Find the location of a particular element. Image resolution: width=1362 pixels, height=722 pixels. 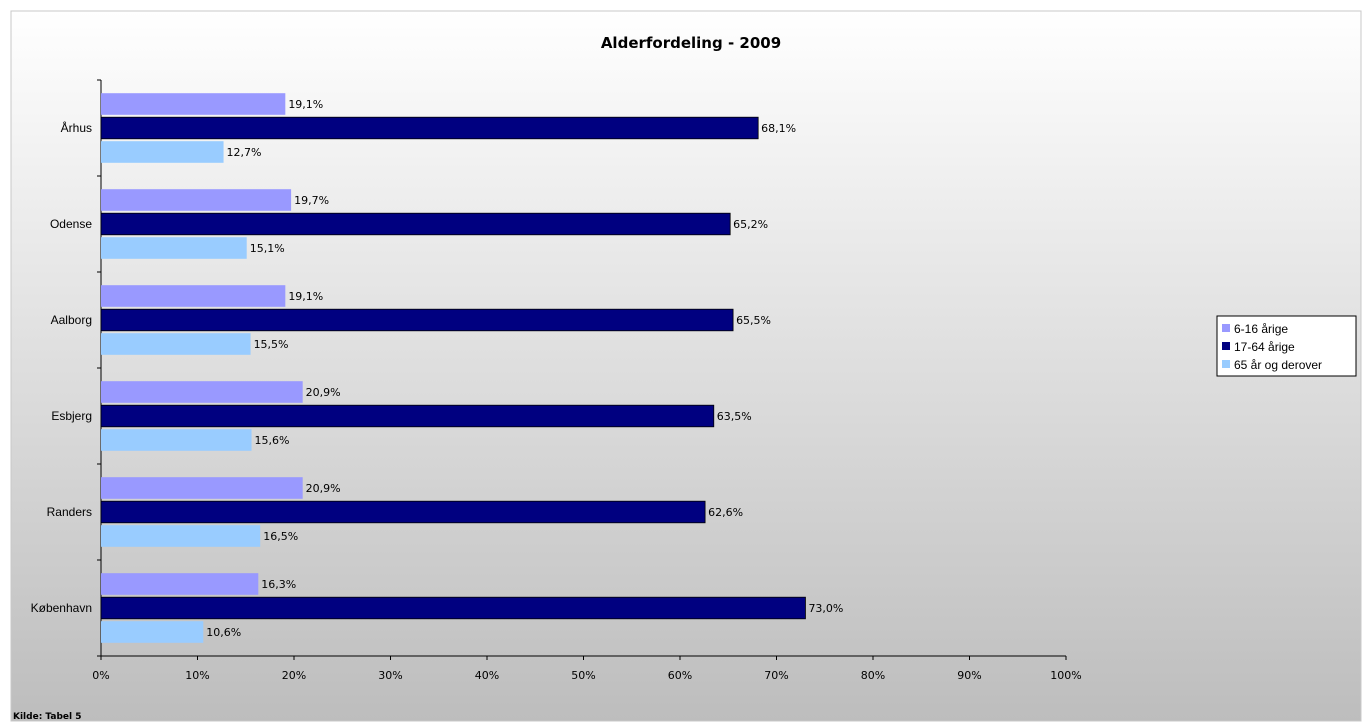

bar-arhus-6-16-arige is located at coordinates (193, 104).